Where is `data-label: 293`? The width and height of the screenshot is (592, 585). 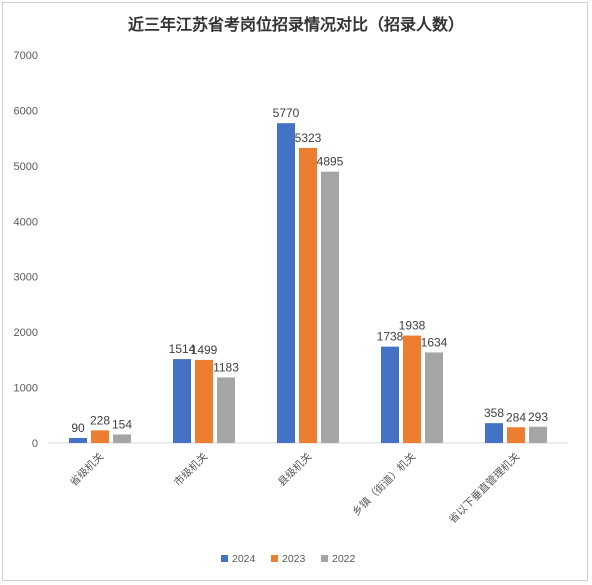 data-label: 293 is located at coordinates (538, 417).